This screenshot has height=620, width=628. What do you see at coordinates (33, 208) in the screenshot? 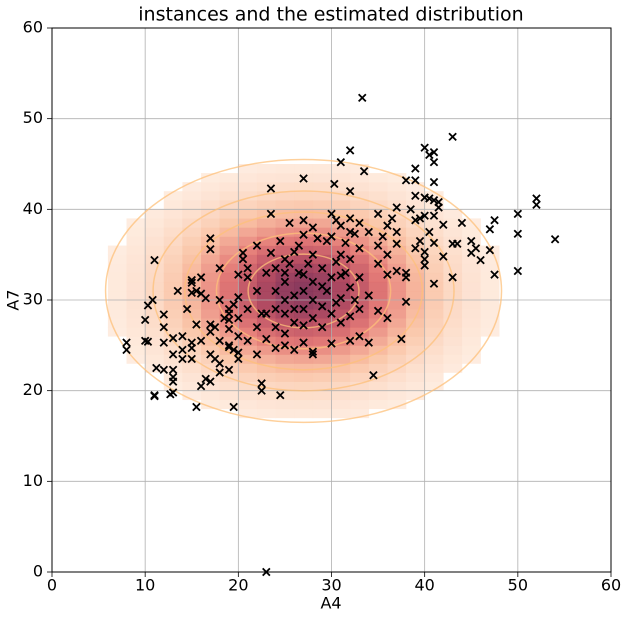
I see `y-tick-label: 40` at bounding box center [33, 208].